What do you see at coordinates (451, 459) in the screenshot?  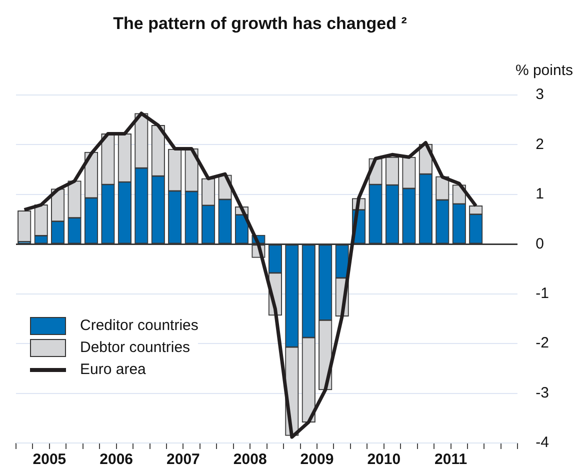 I see `x-tick-label: 2011` at bounding box center [451, 459].